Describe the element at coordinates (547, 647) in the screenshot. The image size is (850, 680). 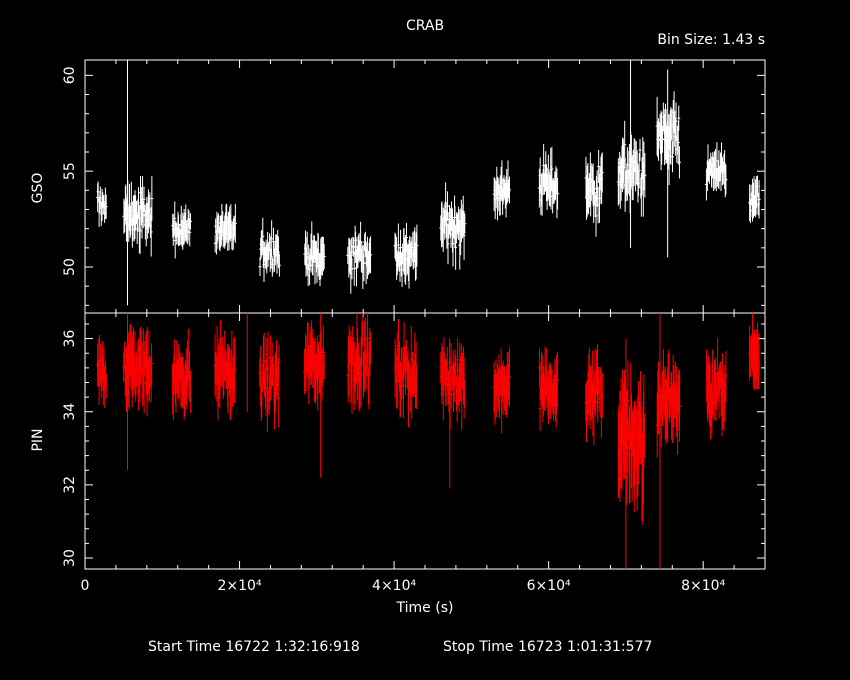
I see `stop-time-label: Stop Time 16723 1:01:31:577` at that location.